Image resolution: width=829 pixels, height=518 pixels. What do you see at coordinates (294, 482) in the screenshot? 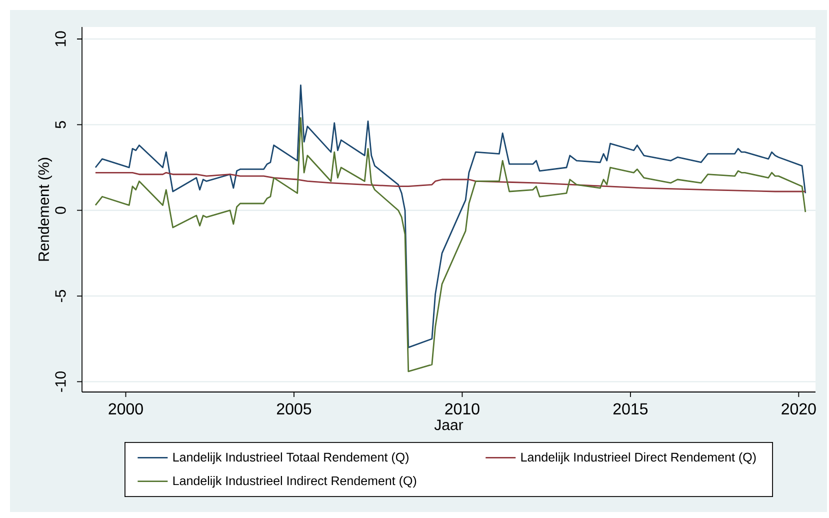
I see `legend-label: Landelijk Industrieel Indirect Rendement (Q)` at bounding box center [294, 482].